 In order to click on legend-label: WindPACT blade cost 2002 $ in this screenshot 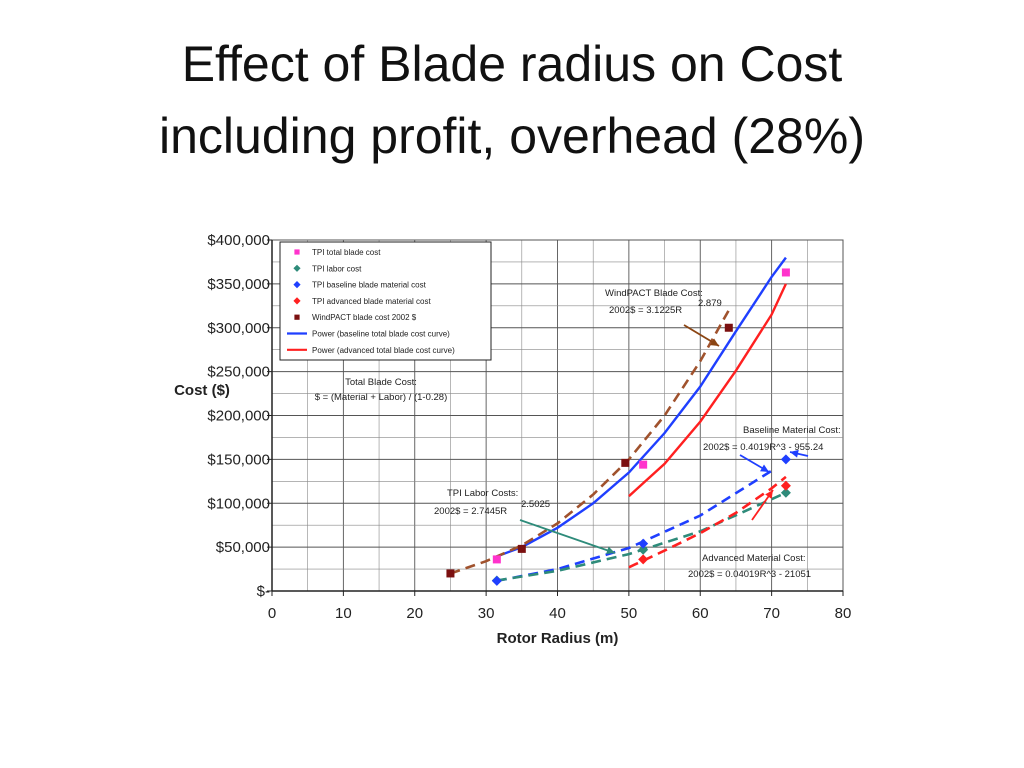, I will do `click(364, 317)`.